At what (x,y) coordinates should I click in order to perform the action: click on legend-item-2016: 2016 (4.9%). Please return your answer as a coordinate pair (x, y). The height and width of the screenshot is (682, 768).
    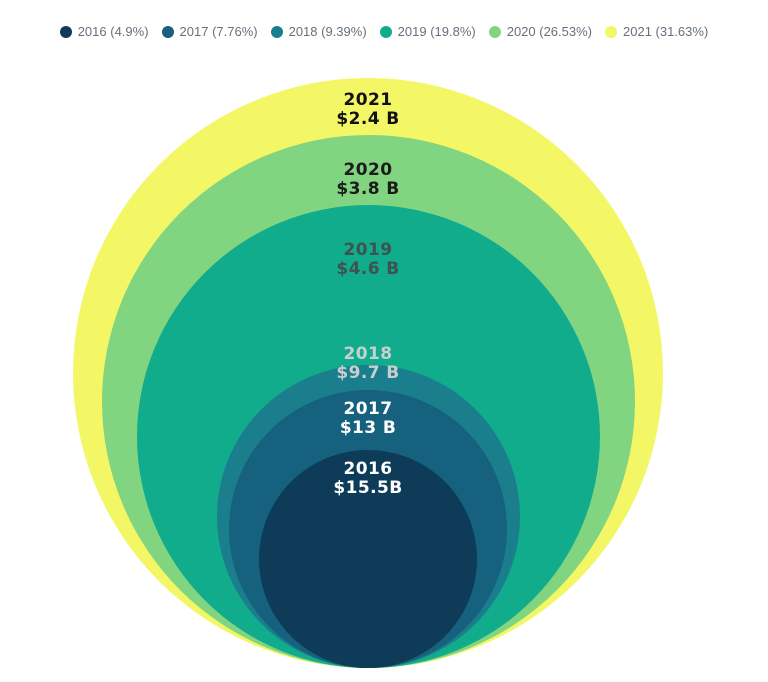
    Looking at the image, I should click on (104, 31).